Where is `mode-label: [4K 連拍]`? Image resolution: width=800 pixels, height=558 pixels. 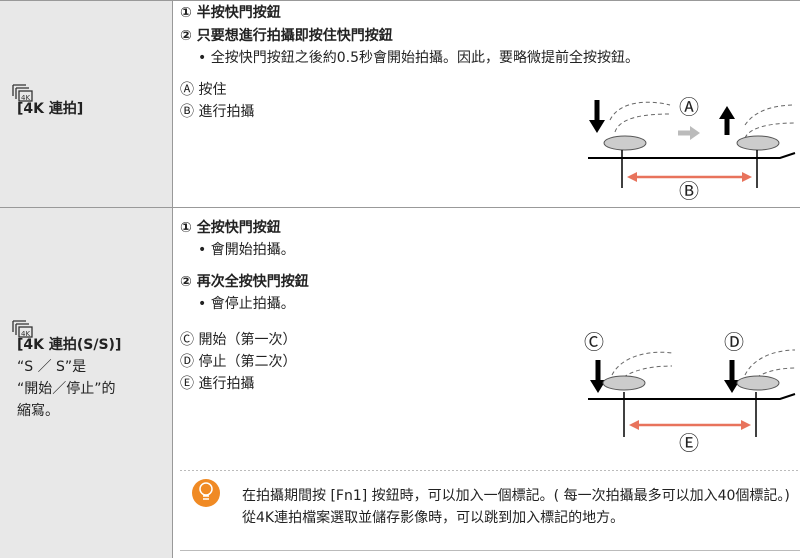 mode-label: [4K 連拍] is located at coordinates (50, 109).